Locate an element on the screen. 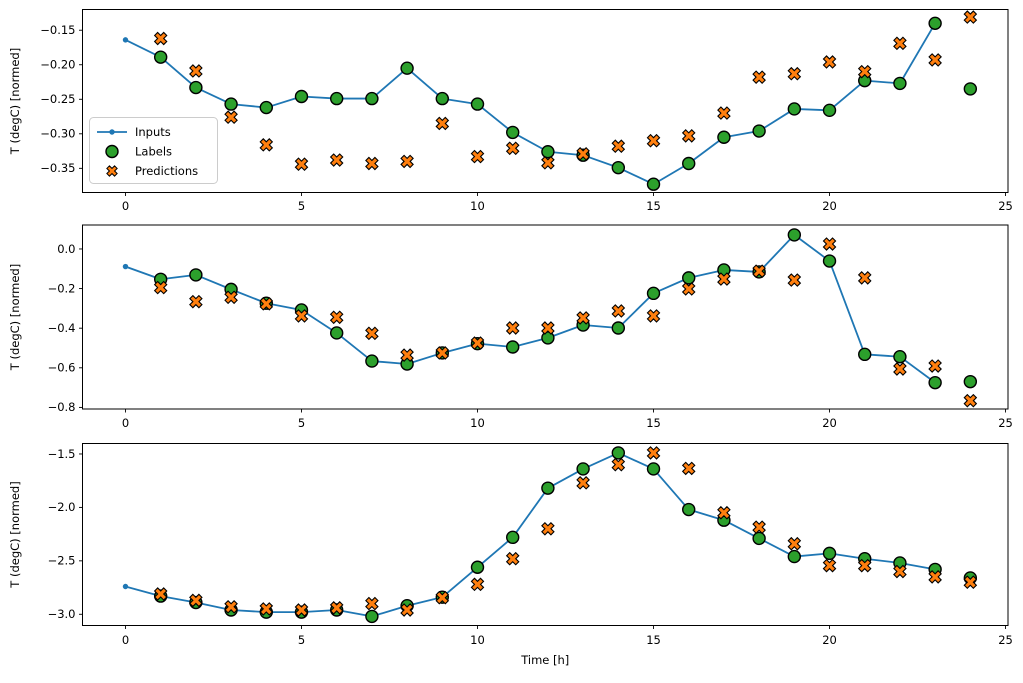 This screenshot has width=1023, height=683. legend-item-label: Inputs is located at coordinates (153, 132).